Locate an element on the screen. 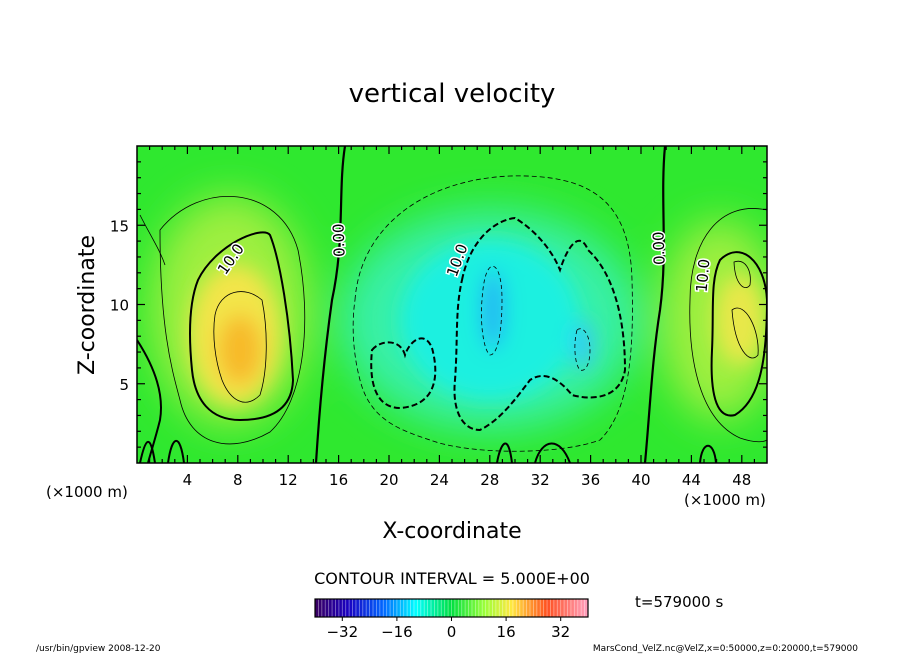 The height and width of the screenshot is (654, 904). colorbar: −32 −16 0 16 32 is located at coordinates (451, 619).